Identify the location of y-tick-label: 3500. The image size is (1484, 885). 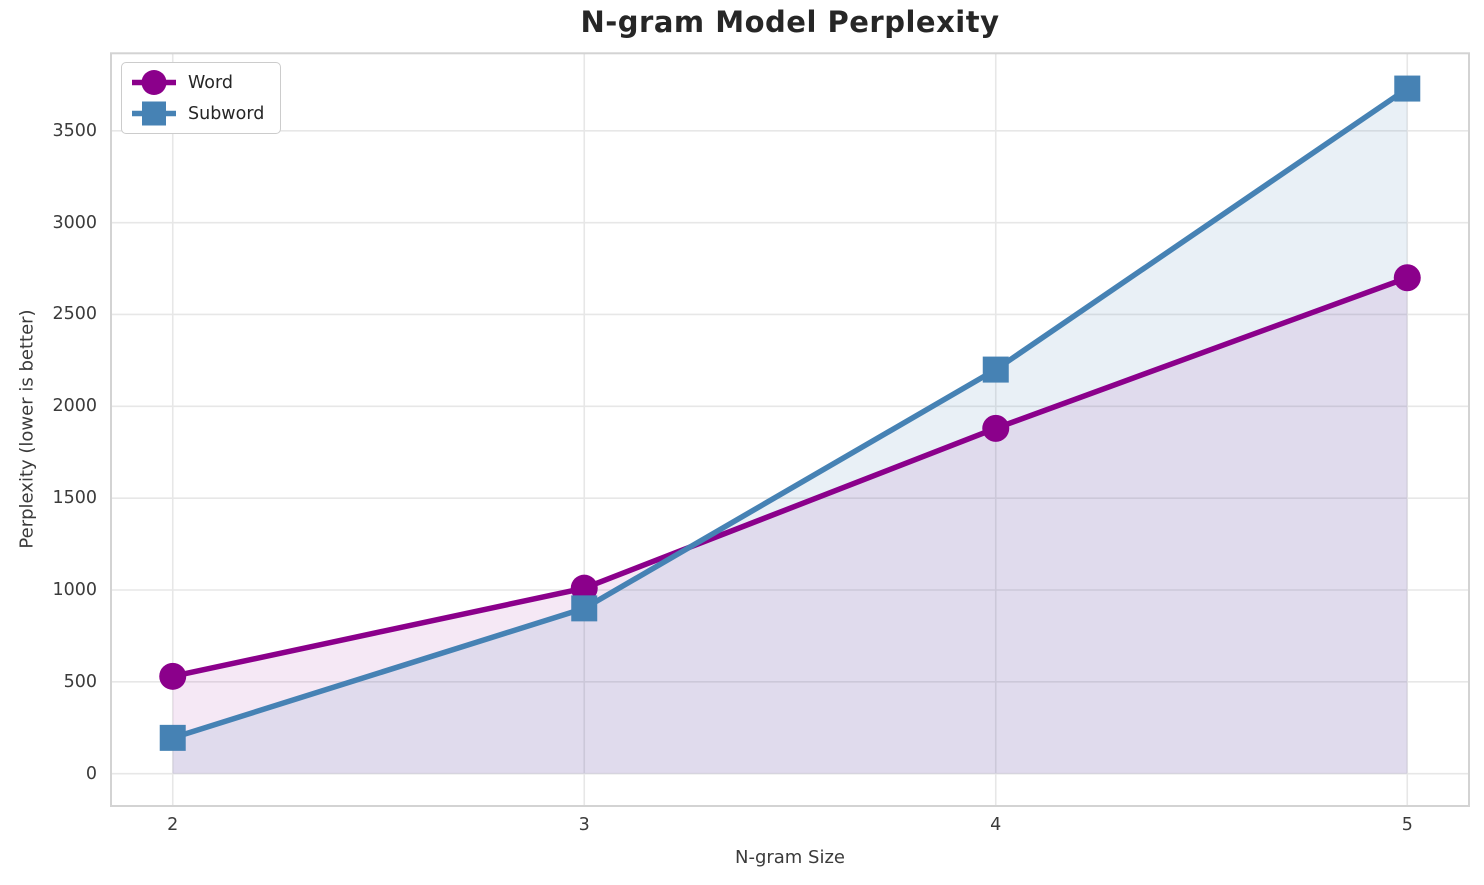
(74, 130).